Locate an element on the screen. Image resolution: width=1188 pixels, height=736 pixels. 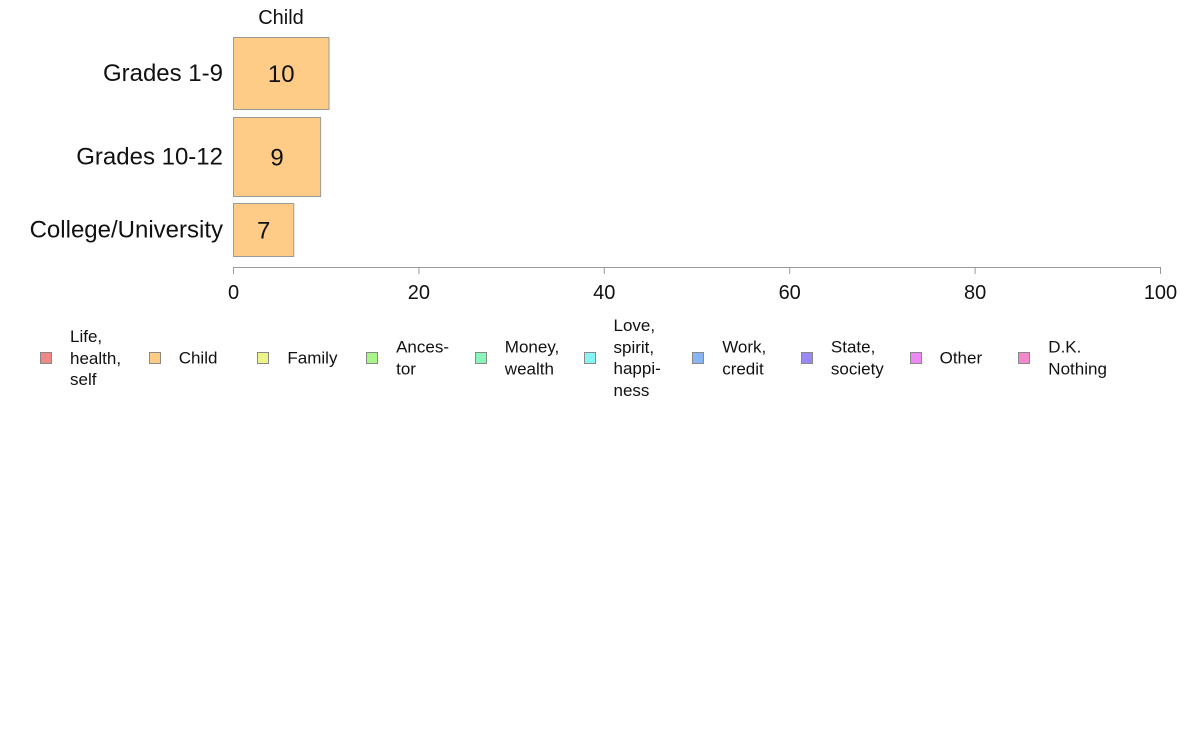
legend-label: Money, wealth is located at coordinates (532, 358).